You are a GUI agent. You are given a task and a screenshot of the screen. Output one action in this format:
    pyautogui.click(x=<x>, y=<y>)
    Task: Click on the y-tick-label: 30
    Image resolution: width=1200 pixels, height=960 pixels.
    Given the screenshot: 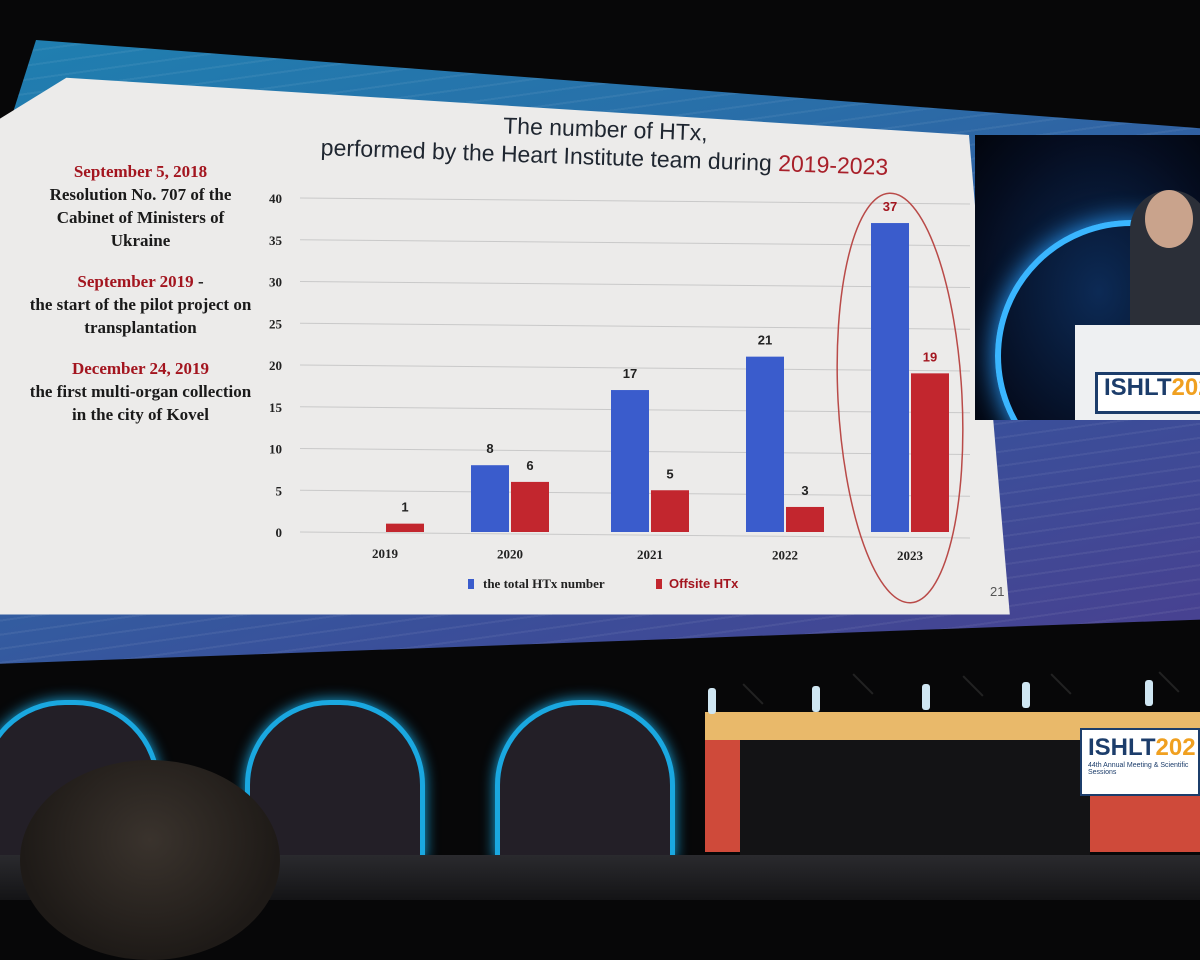 What is the action you would take?
    pyautogui.click(x=275, y=282)
    